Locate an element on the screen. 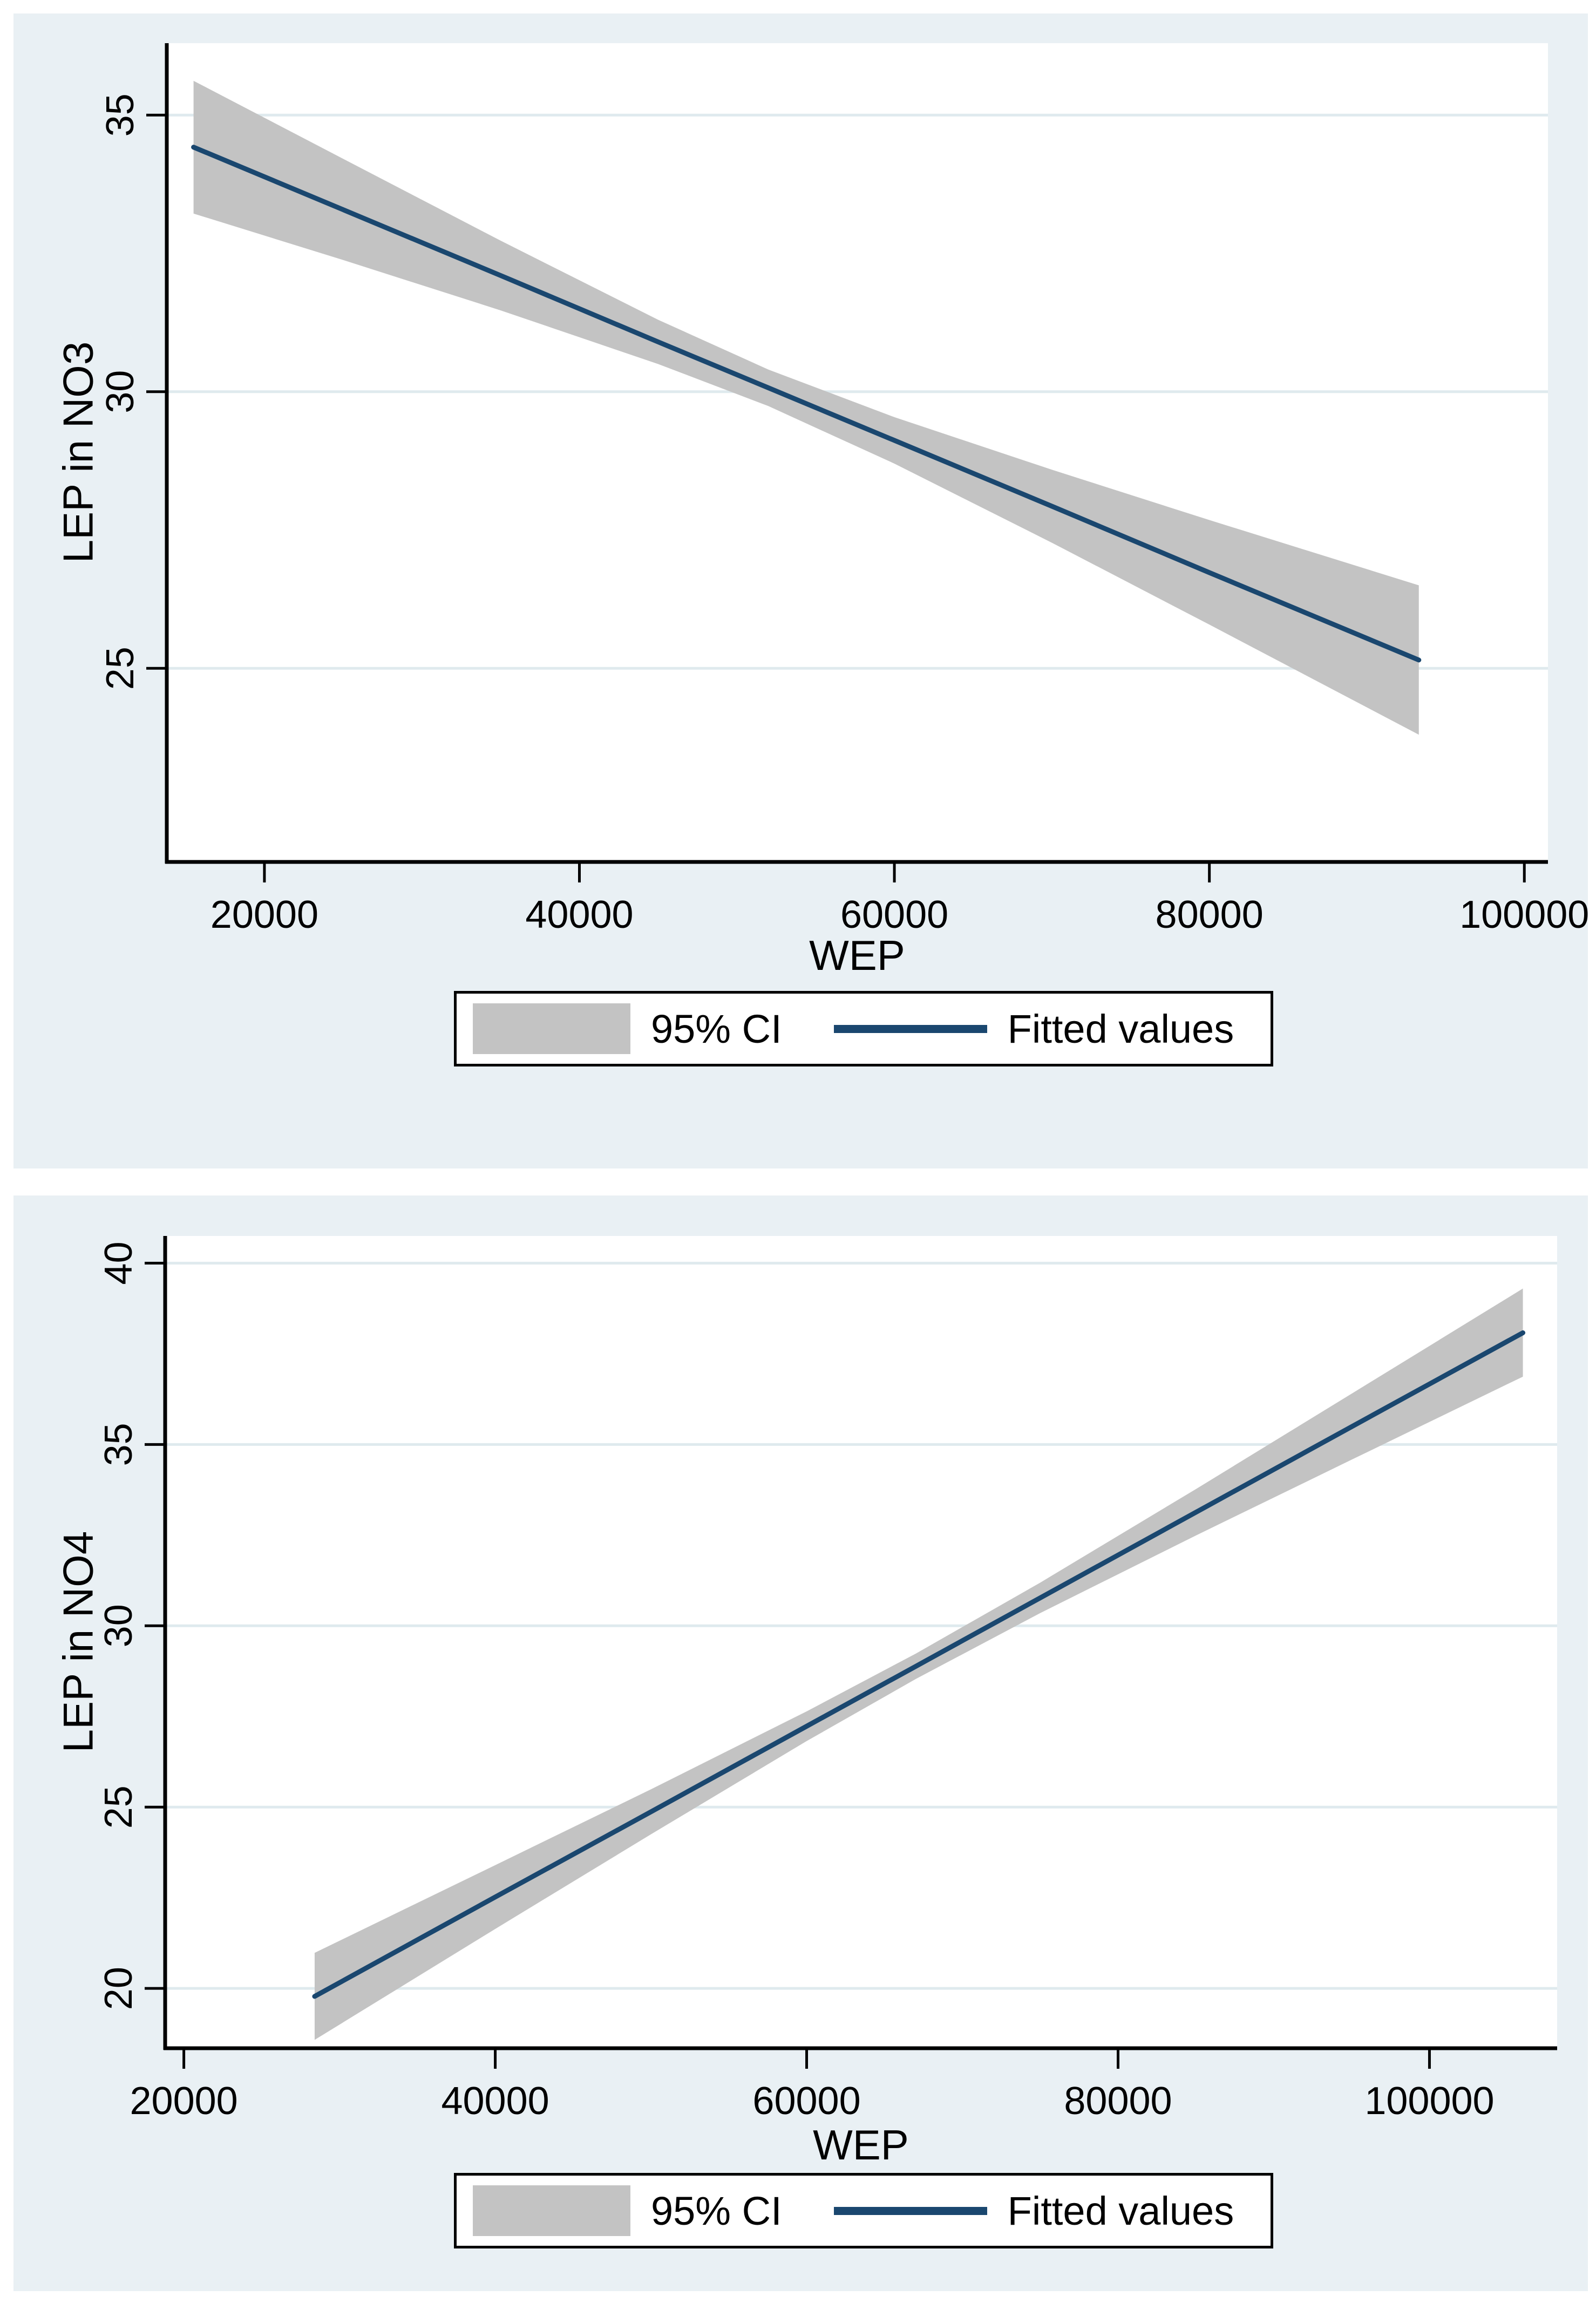 The image size is (1596, 2310). y-axis-title: LEP in NO4 is located at coordinates (78, 1642).